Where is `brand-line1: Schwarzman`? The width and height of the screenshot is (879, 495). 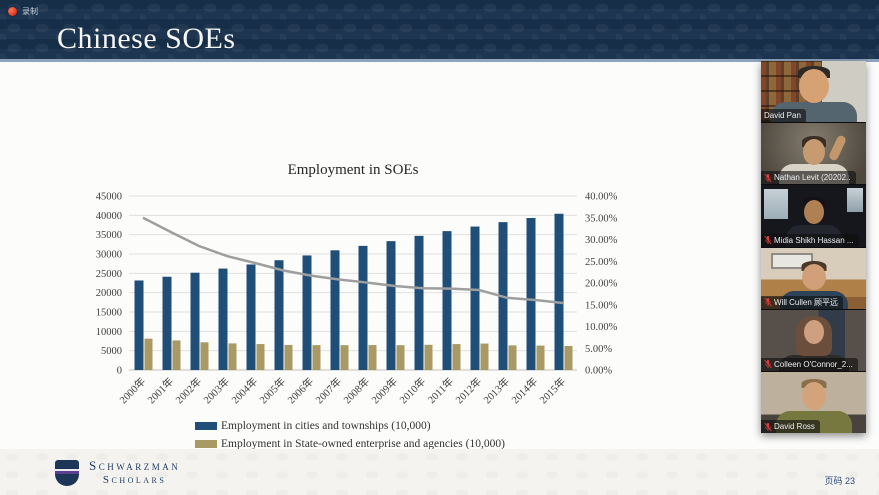
brand-line1: Schwarzman is located at coordinates (135, 466).